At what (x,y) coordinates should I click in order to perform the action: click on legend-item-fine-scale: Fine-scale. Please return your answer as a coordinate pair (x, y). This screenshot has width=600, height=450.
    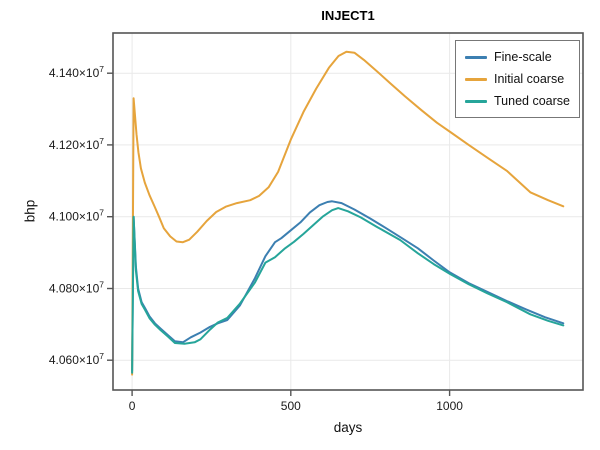
    Looking at the image, I should click on (522, 57).